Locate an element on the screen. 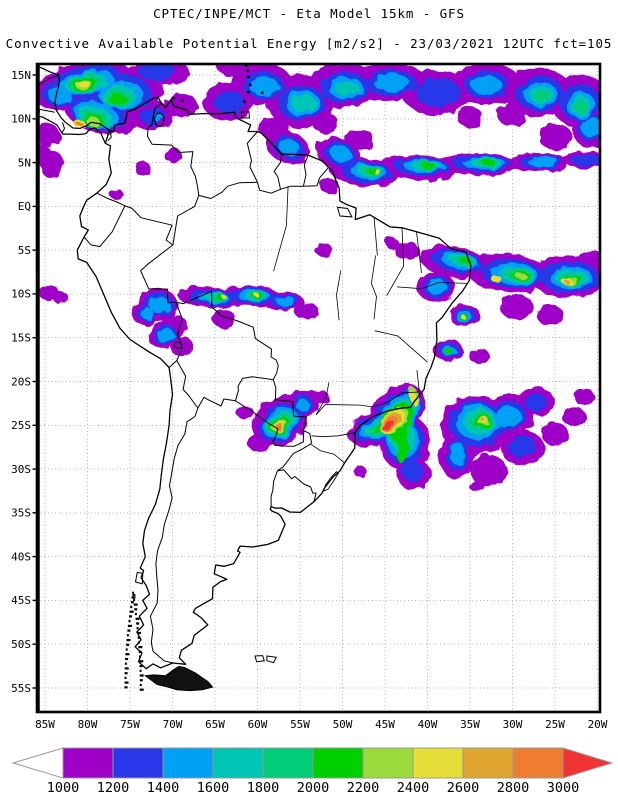  y-tick-label: 5S is located at coordinates (24, 250).